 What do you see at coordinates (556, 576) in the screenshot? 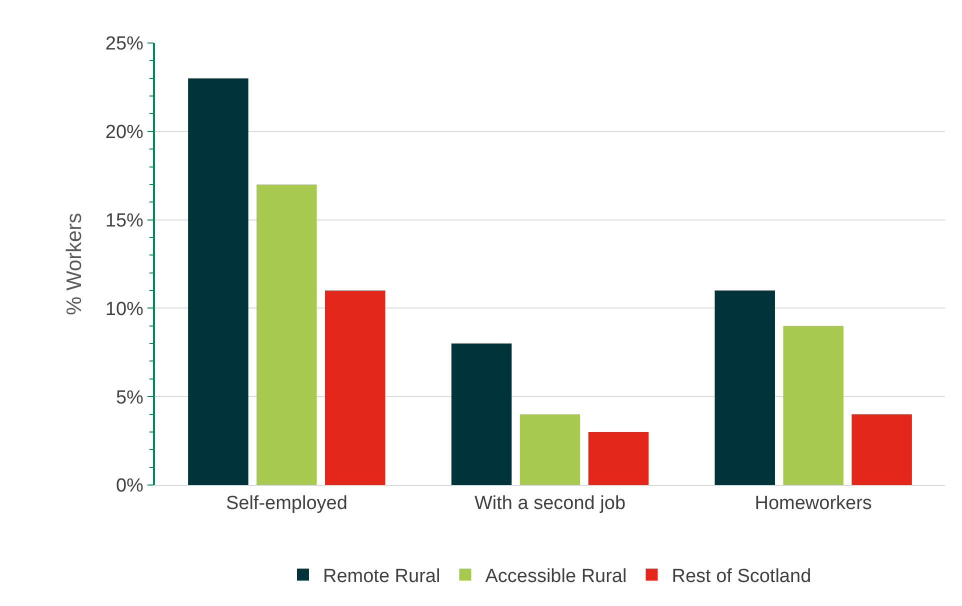
I see `legend-label: Accessible Rural` at bounding box center [556, 576].